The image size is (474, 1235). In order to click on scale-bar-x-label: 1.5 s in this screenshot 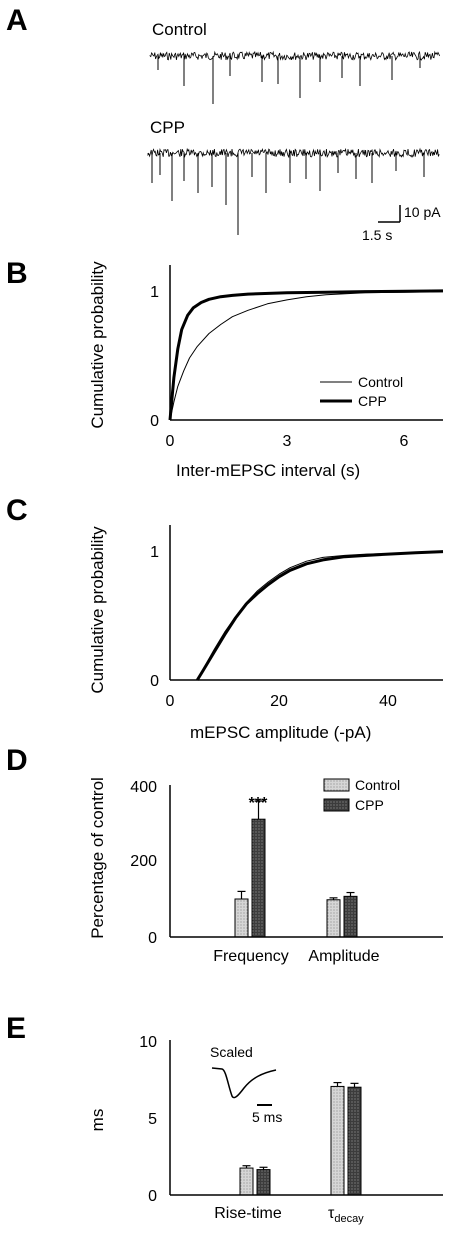, I will do `click(377, 235)`.